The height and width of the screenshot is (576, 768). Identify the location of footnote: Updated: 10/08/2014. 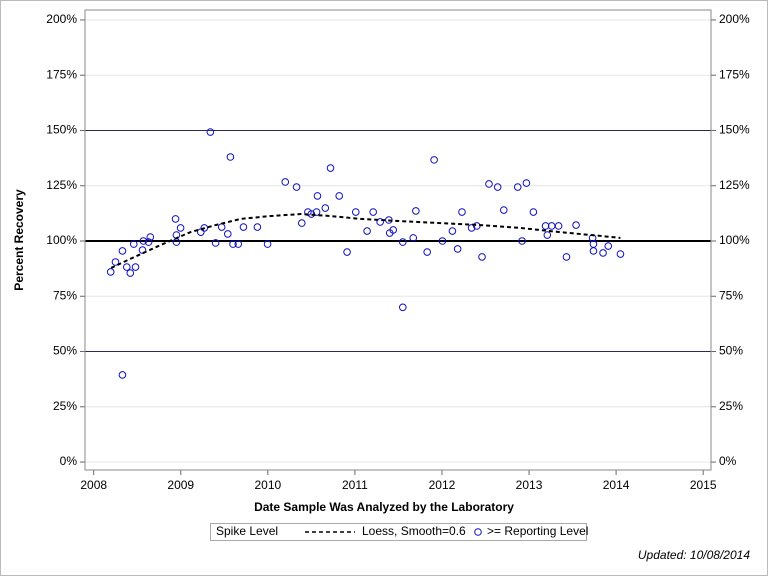
(694, 555).